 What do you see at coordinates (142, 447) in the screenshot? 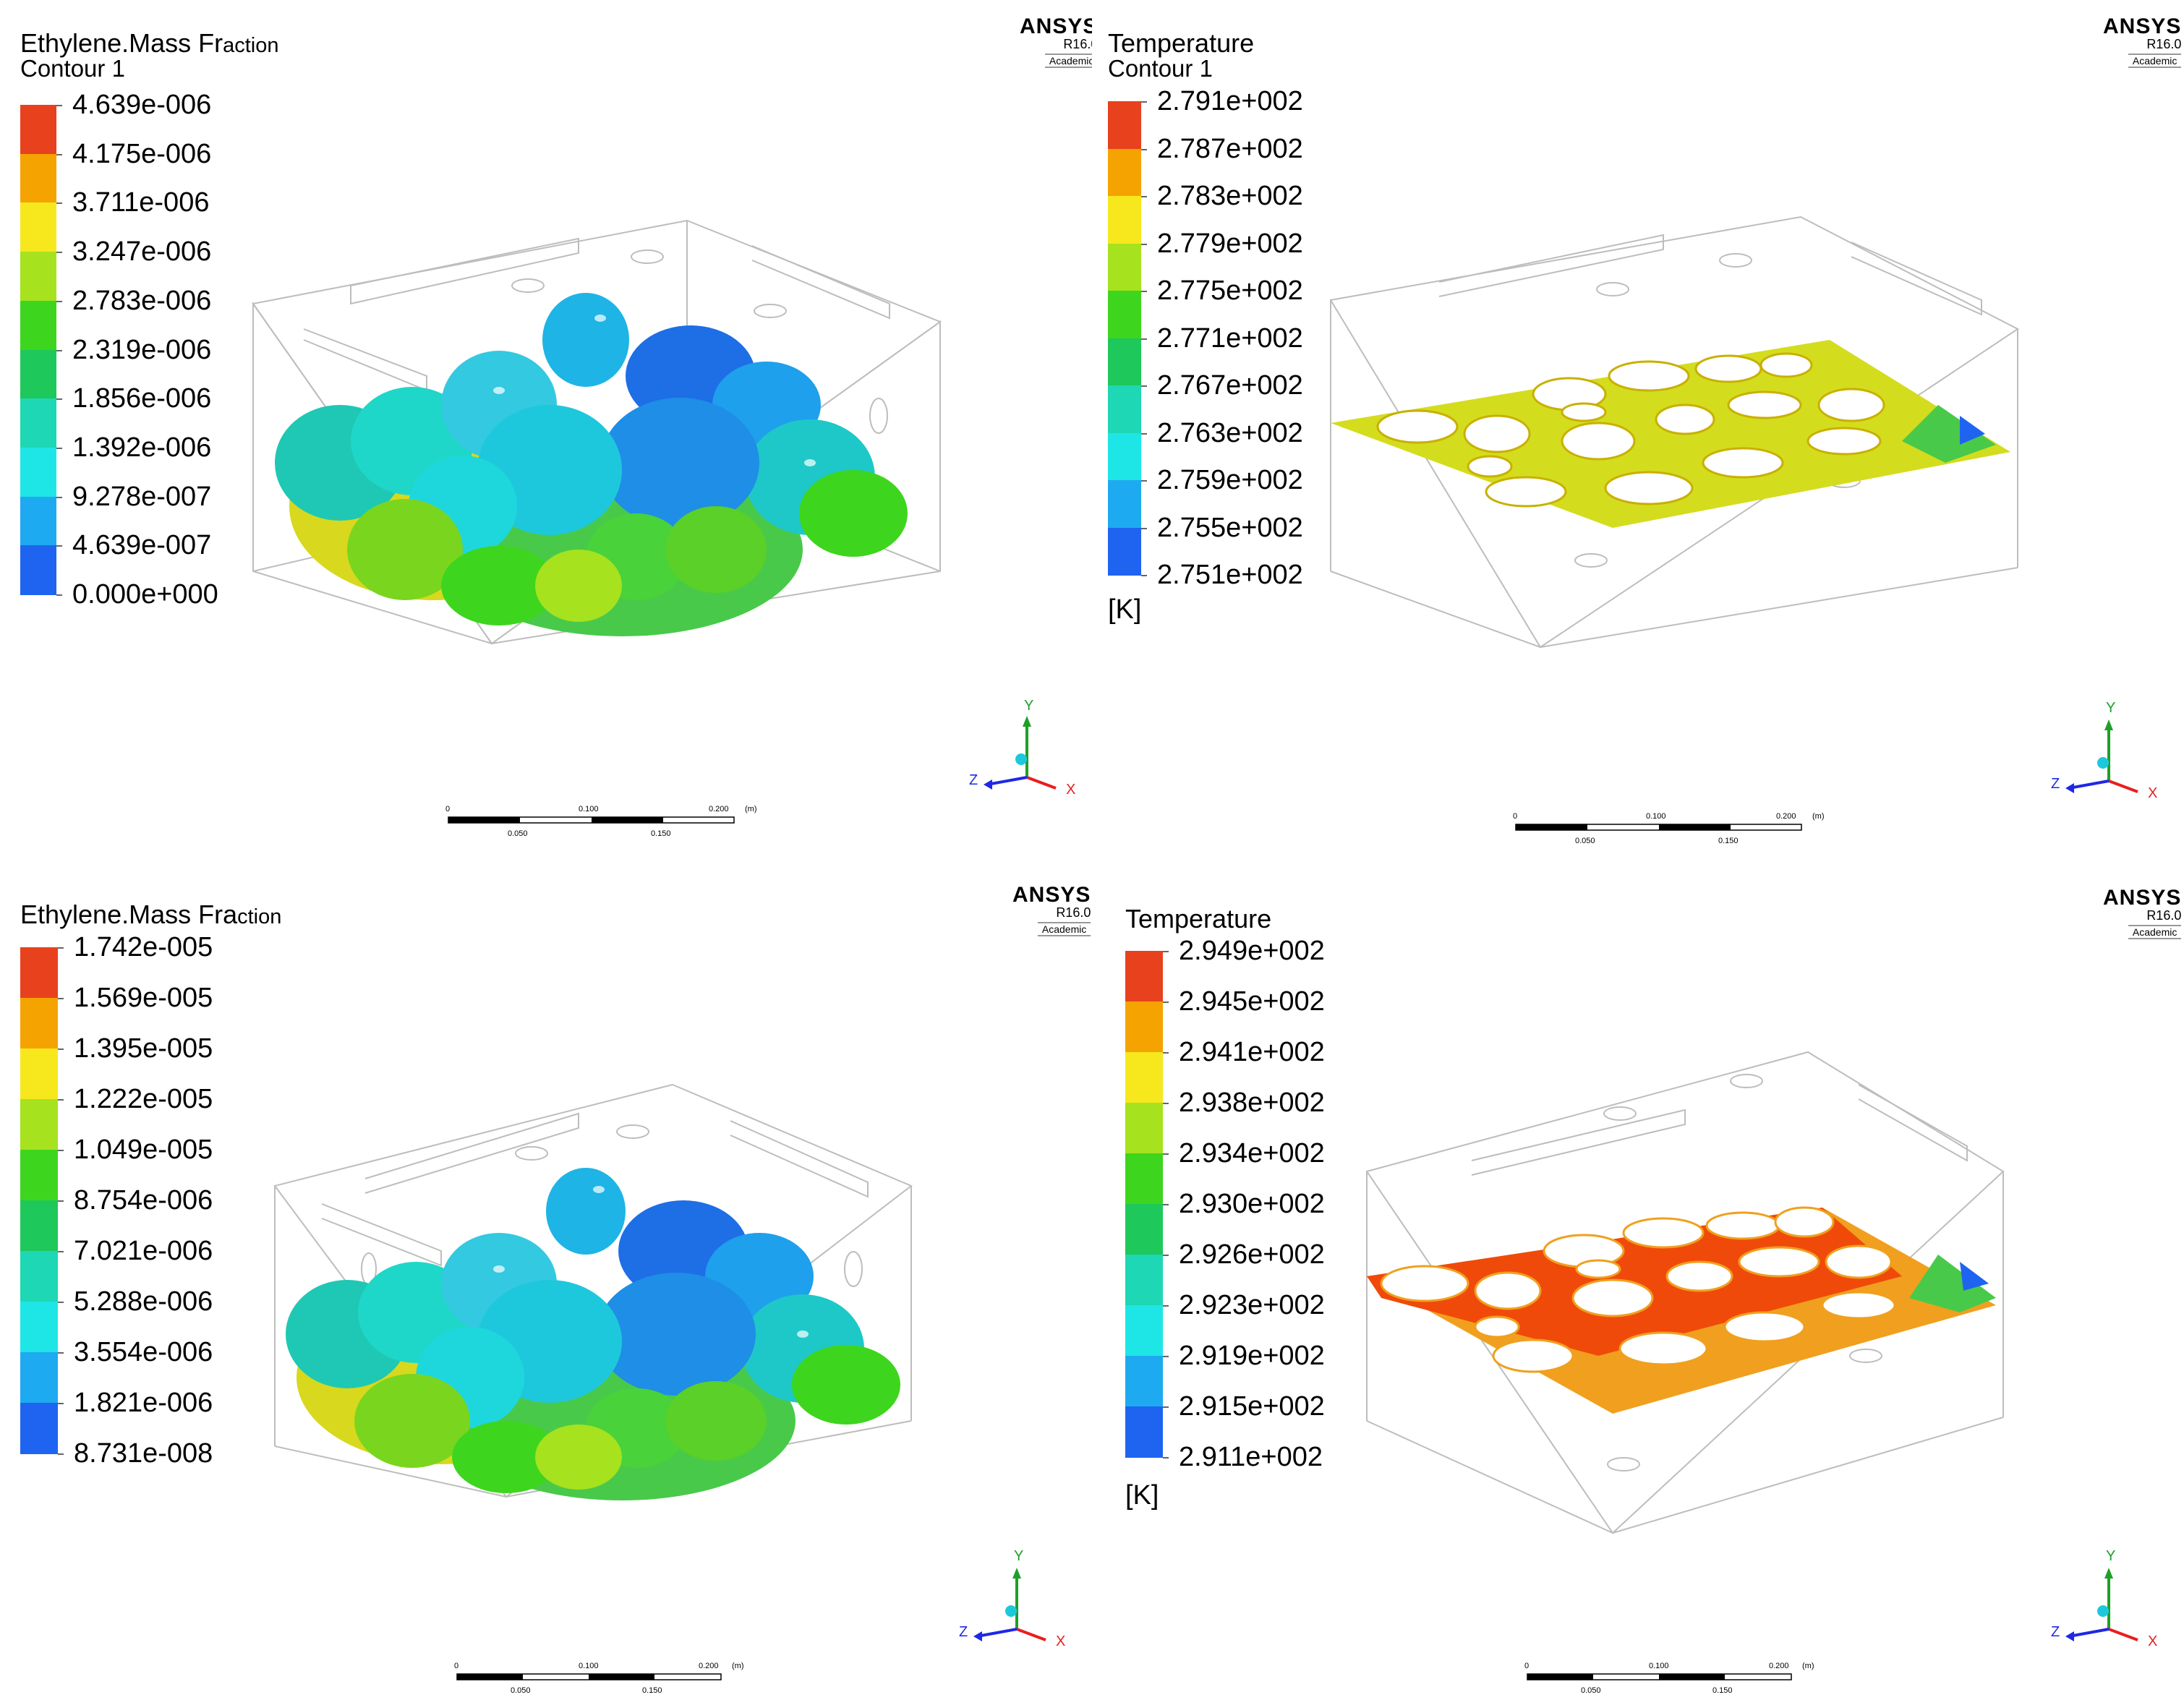
I see `legend-level-label: 1.392e-006` at bounding box center [142, 447].